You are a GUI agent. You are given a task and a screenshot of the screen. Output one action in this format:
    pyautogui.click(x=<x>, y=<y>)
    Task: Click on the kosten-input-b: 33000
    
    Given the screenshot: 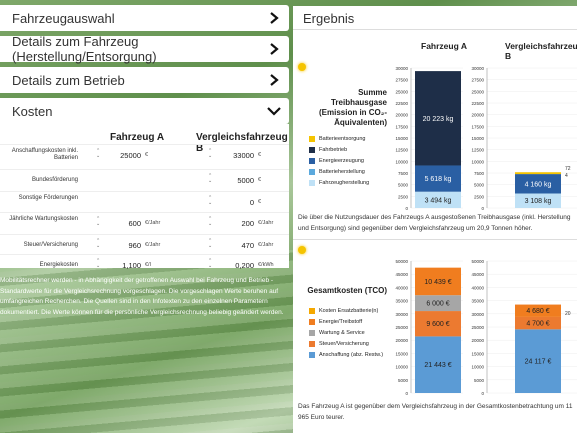 What is the action you would take?
    pyautogui.click(x=243, y=155)
    